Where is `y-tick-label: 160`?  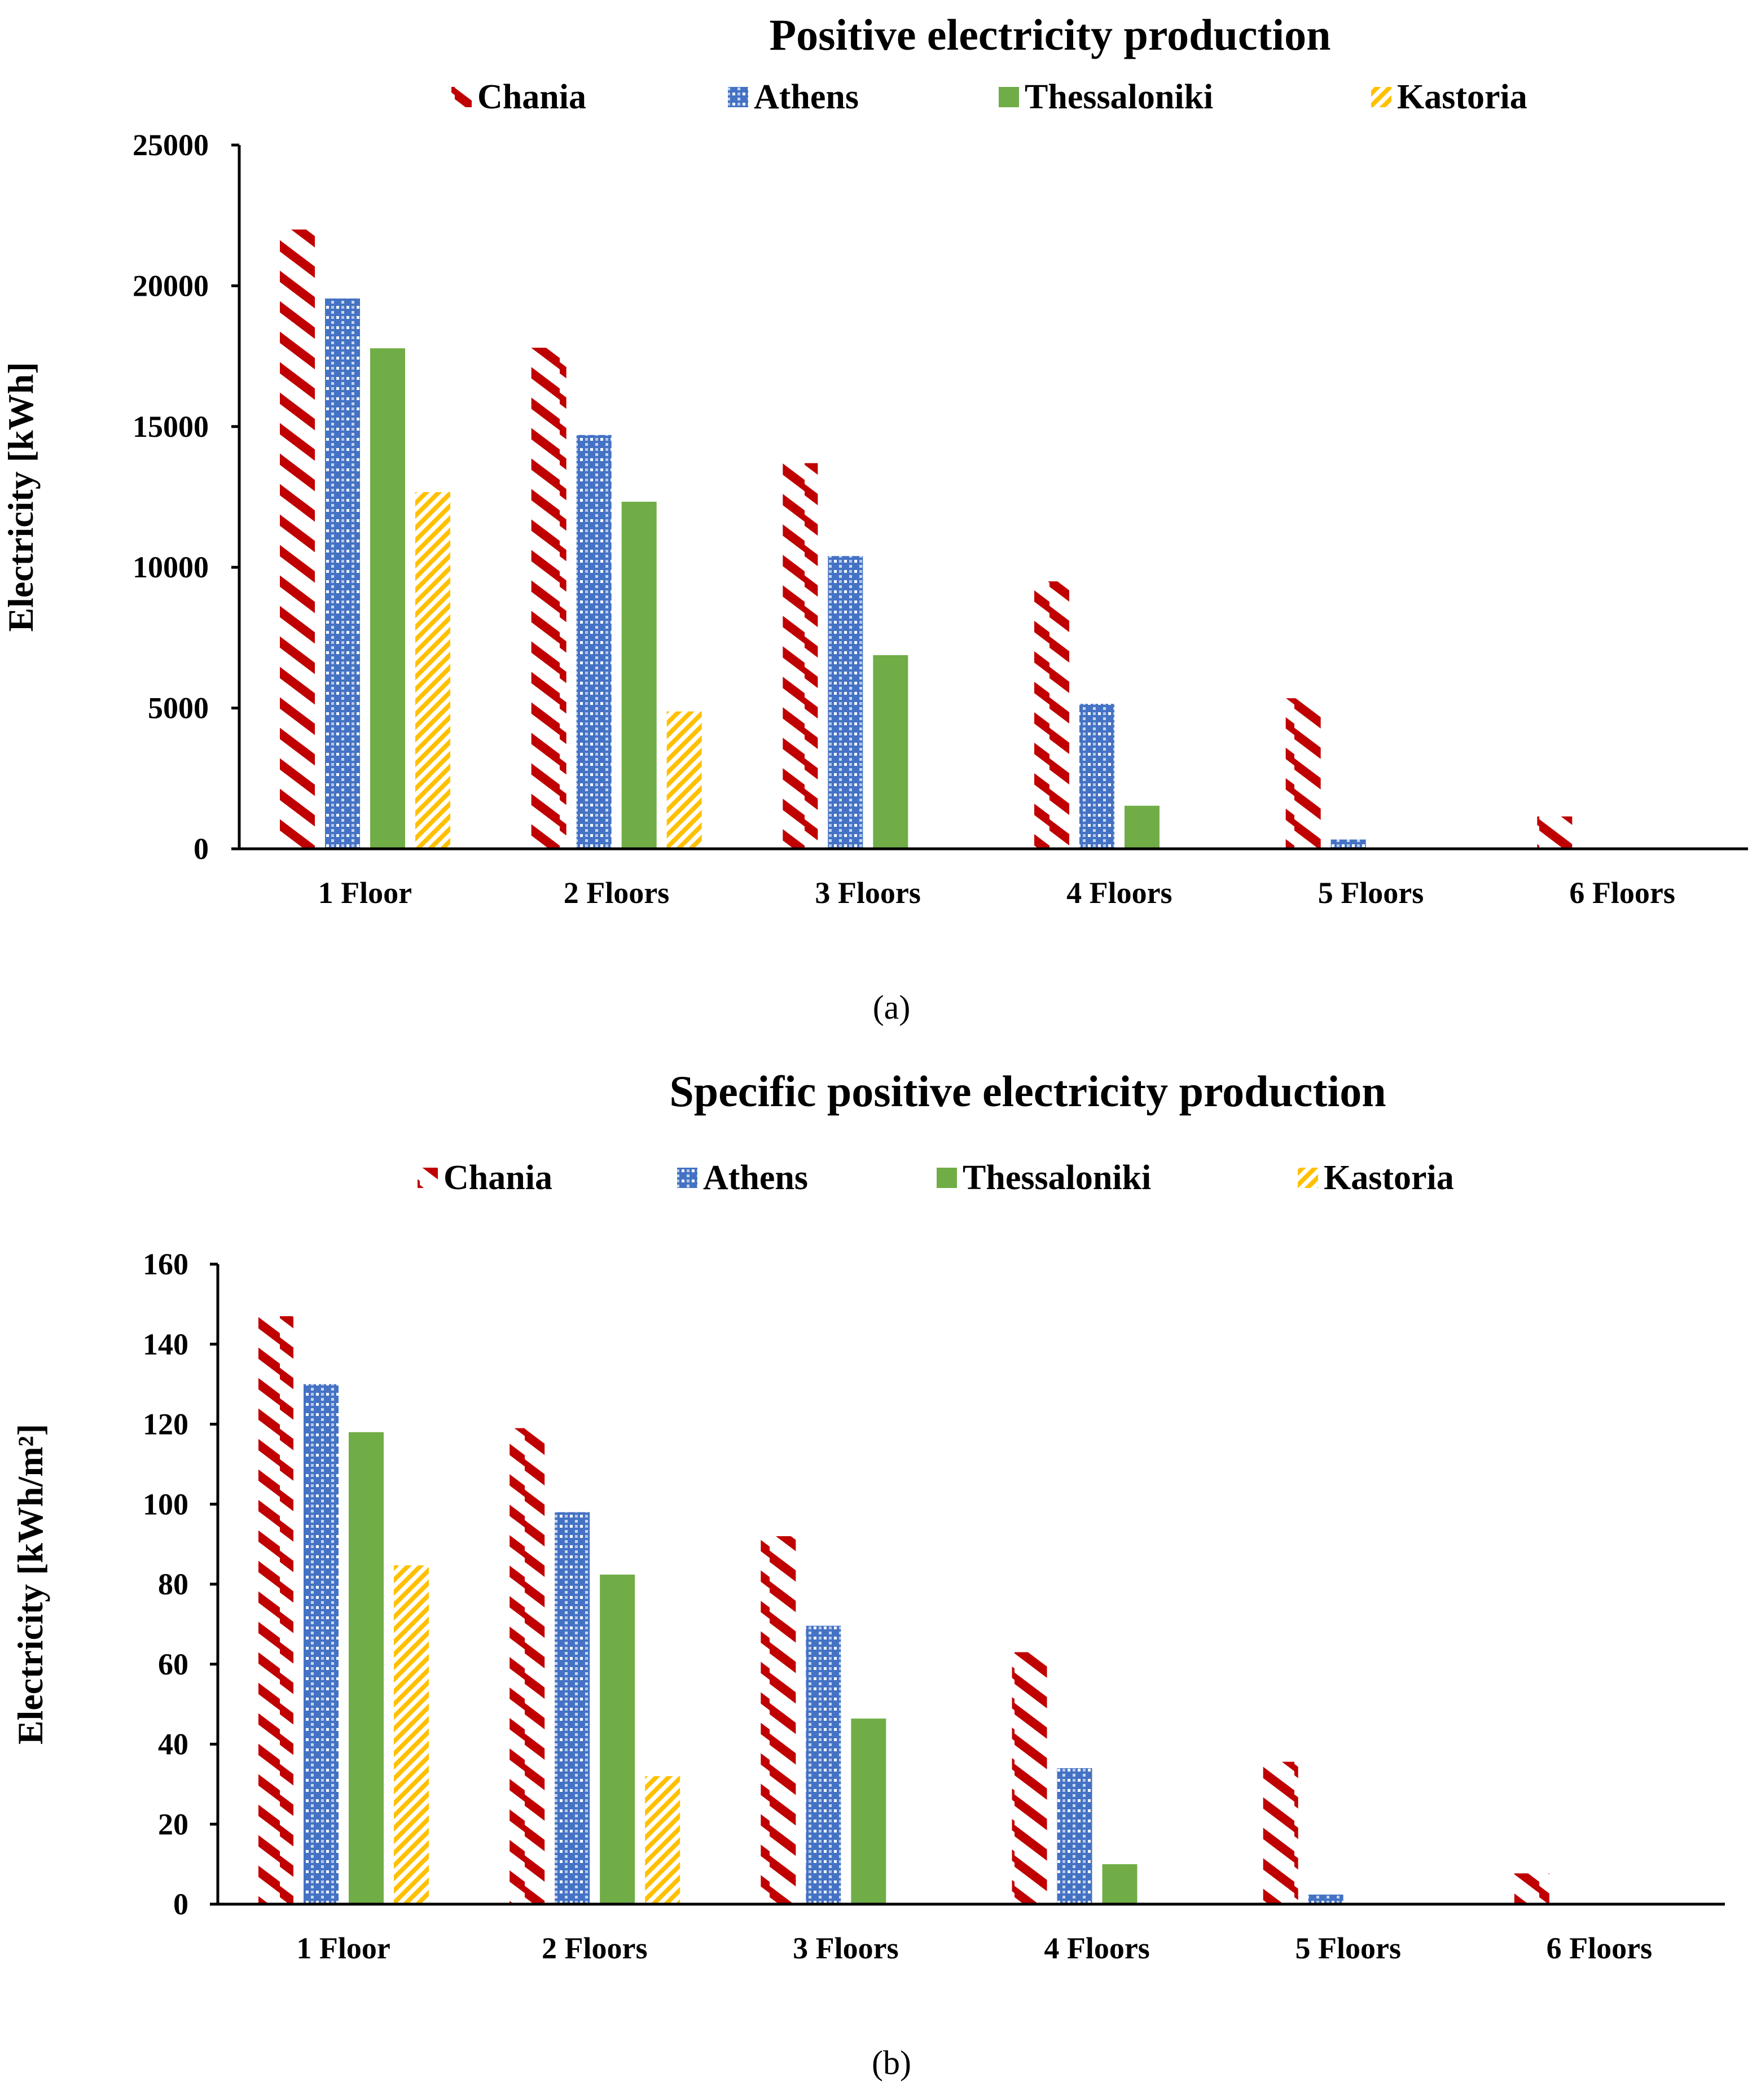 y-tick-label: 160 is located at coordinates (165, 1264).